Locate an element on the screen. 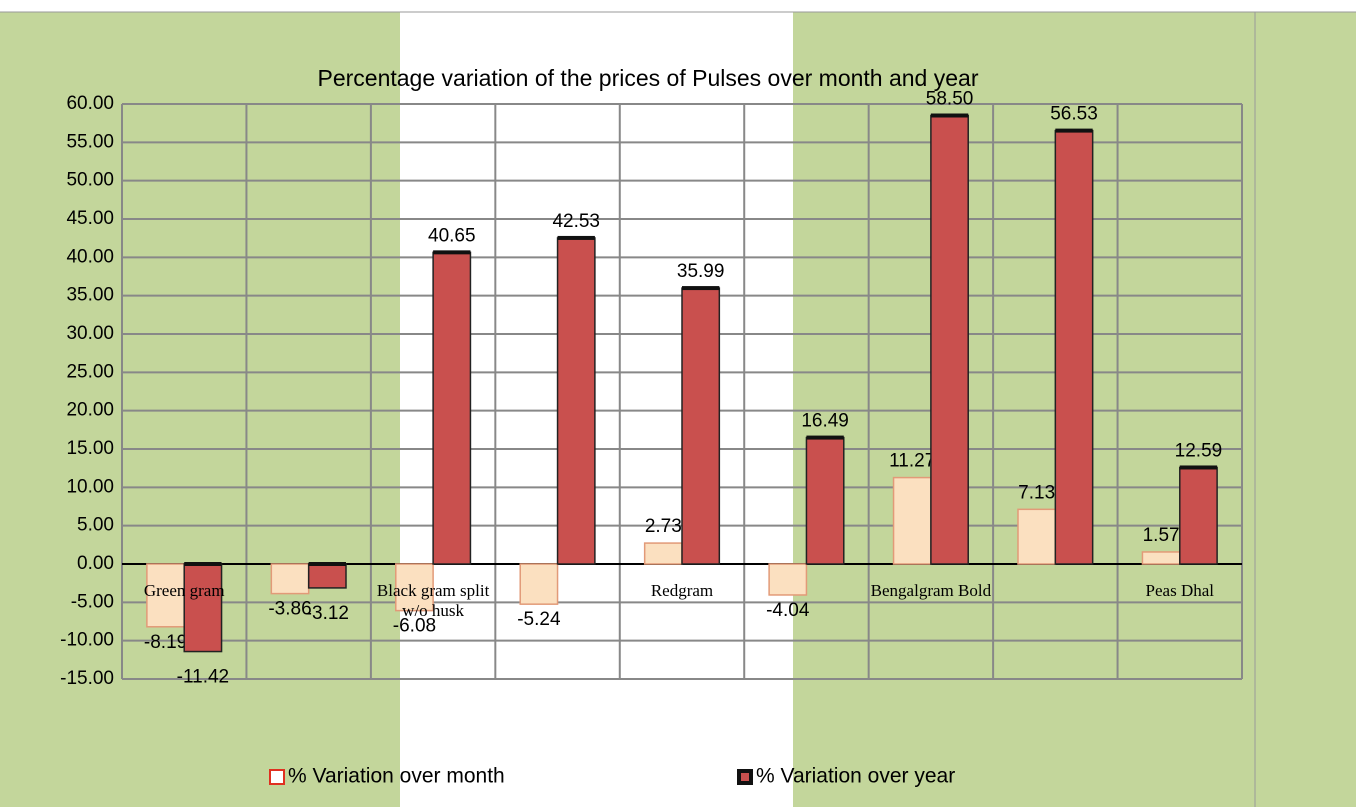  data-label: -6.08 is located at coordinates (414, 626).